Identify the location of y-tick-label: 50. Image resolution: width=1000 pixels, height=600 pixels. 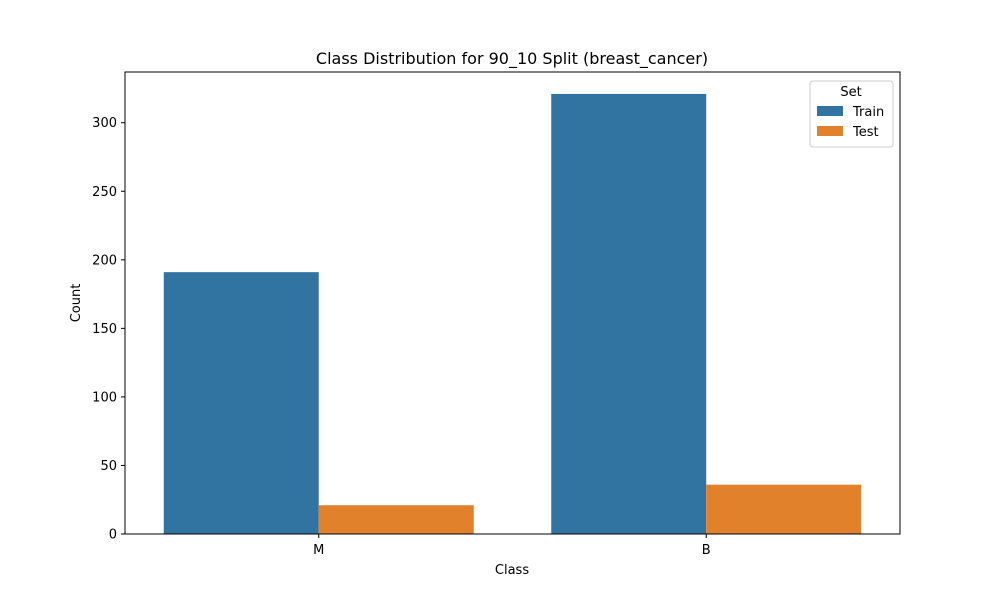
(108, 466).